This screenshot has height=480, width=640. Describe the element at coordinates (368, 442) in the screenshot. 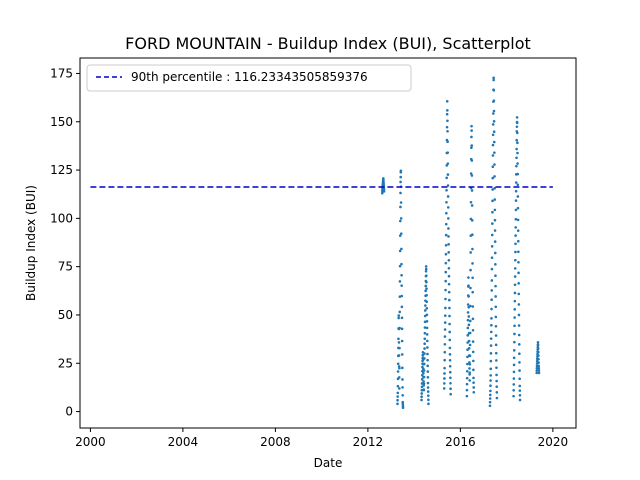

I see `x-tick-label: 2012` at that location.